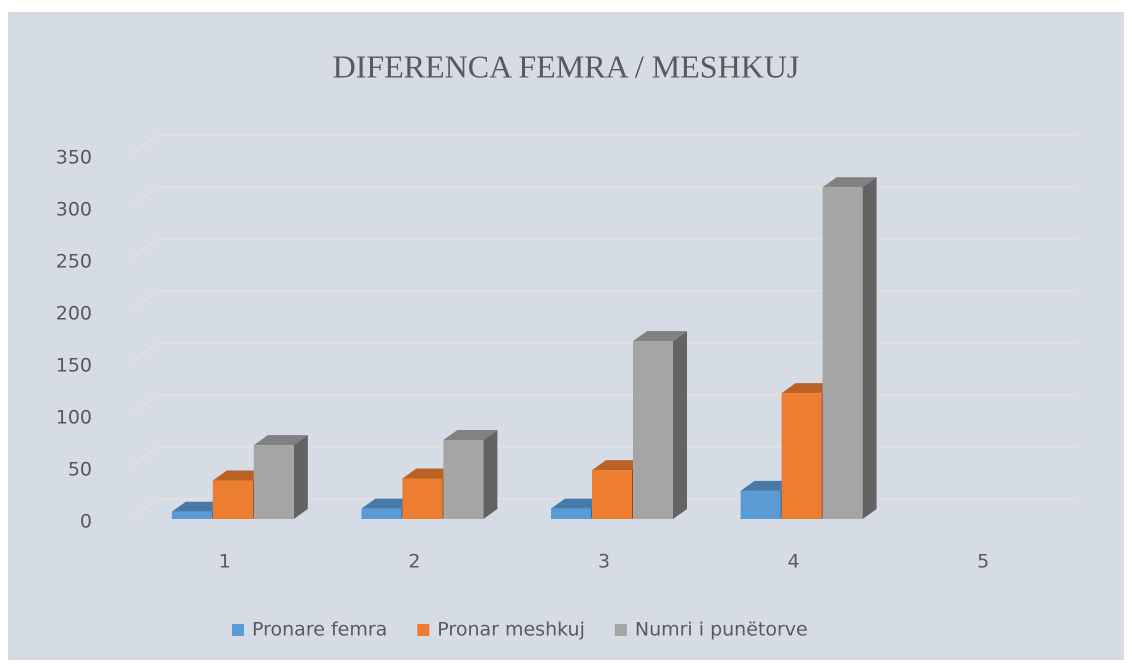 The width and height of the screenshot is (1132, 665). What do you see at coordinates (604, 562) in the screenshot?
I see `x-tick-label: 3` at bounding box center [604, 562].